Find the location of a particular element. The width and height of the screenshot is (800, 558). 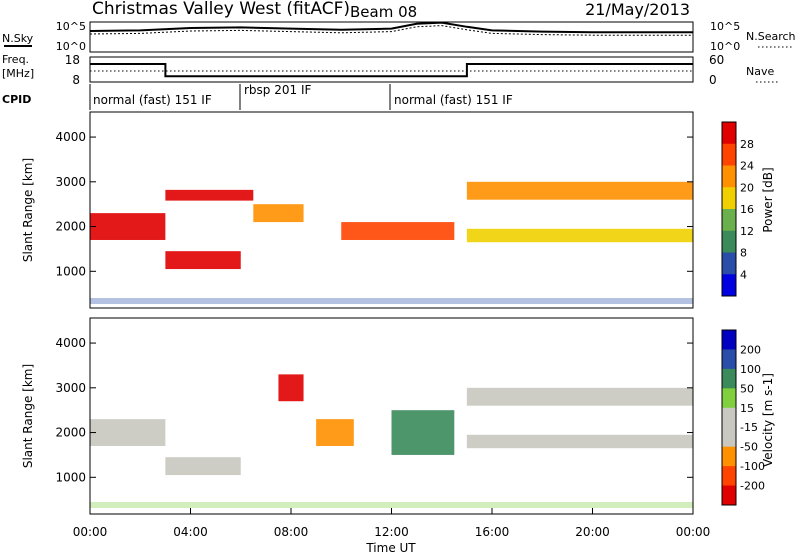

power-colorbar-tick-label: 24 is located at coordinates (747, 166).